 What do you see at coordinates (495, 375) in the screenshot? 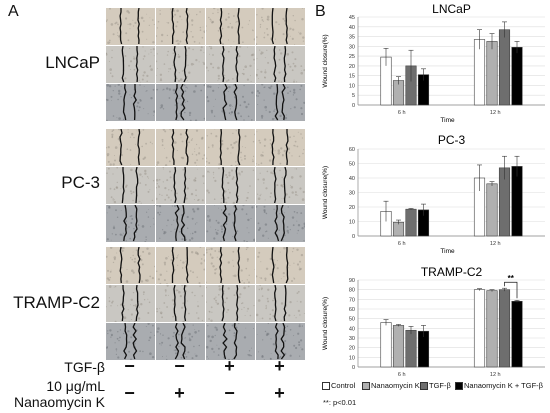
I see `x-tick-label-trampc2: 12 h` at bounding box center [495, 375].